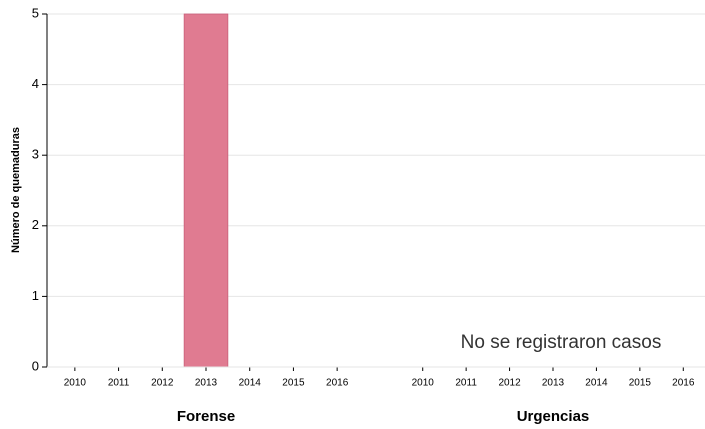  Describe the element at coordinates (206, 416) in the screenshot. I see `panel-title: Forense` at that location.